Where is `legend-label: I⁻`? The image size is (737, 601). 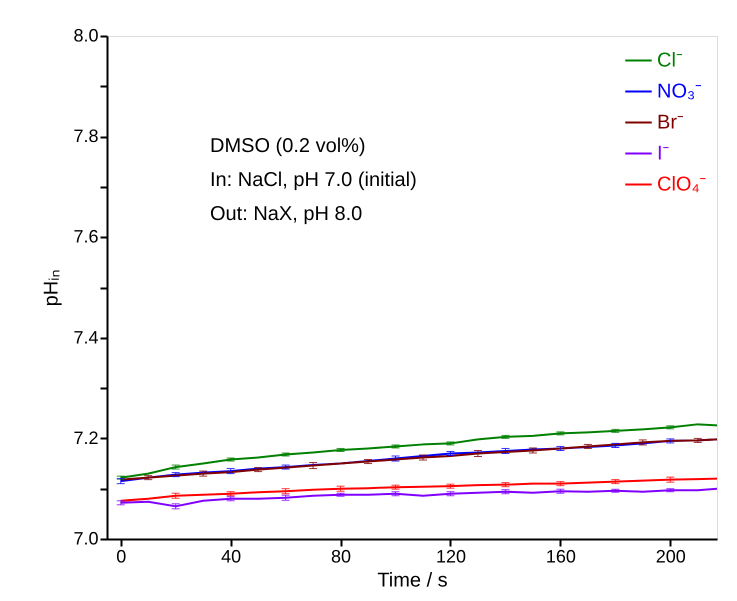
legend-label: I⁻ is located at coordinates (663, 153).